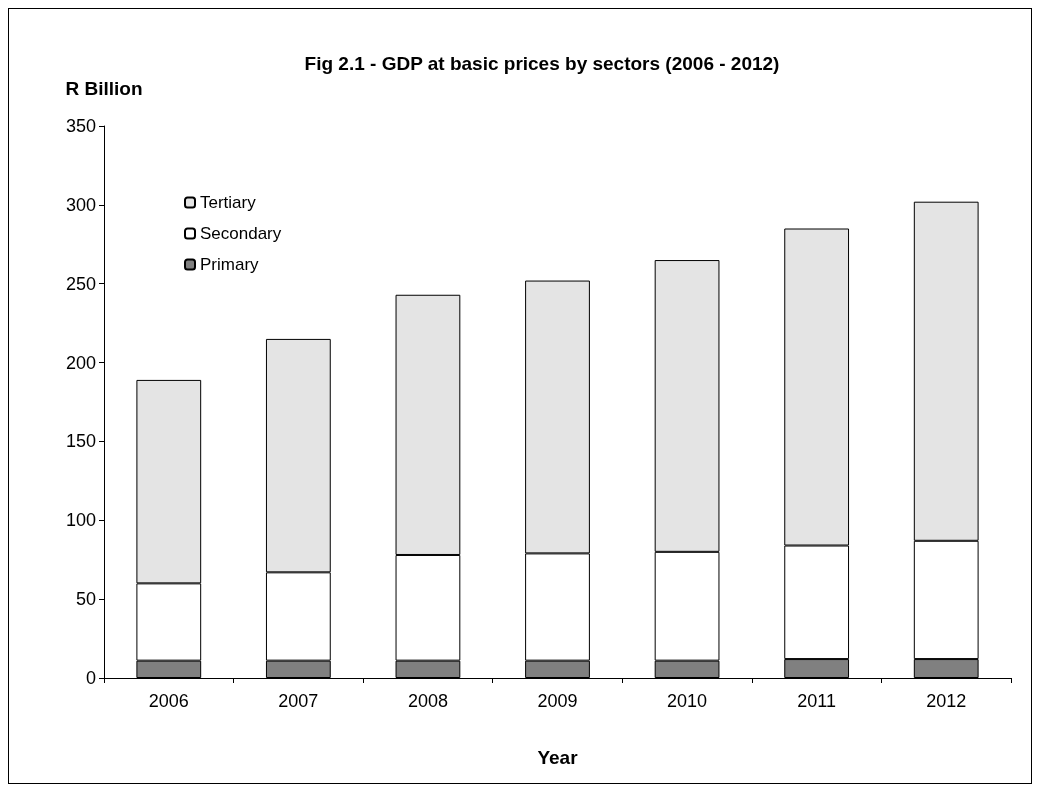 The width and height of the screenshot is (1040, 794). I want to click on chart-title: Fig 2.1 - GDP at basic prices by sectors (2006 - 2012), so click(542, 63).